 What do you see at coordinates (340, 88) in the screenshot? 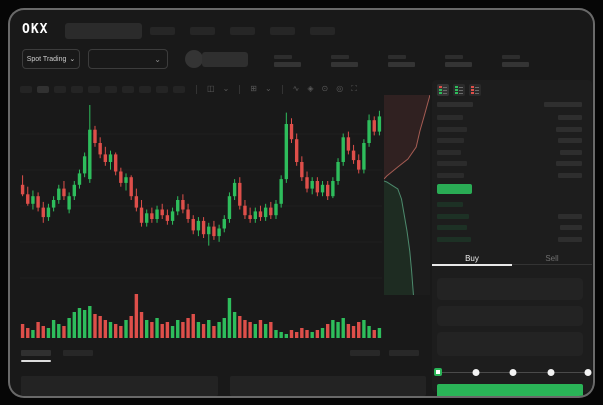
I see `settings-icon: ◎` at bounding box center [340, 88].